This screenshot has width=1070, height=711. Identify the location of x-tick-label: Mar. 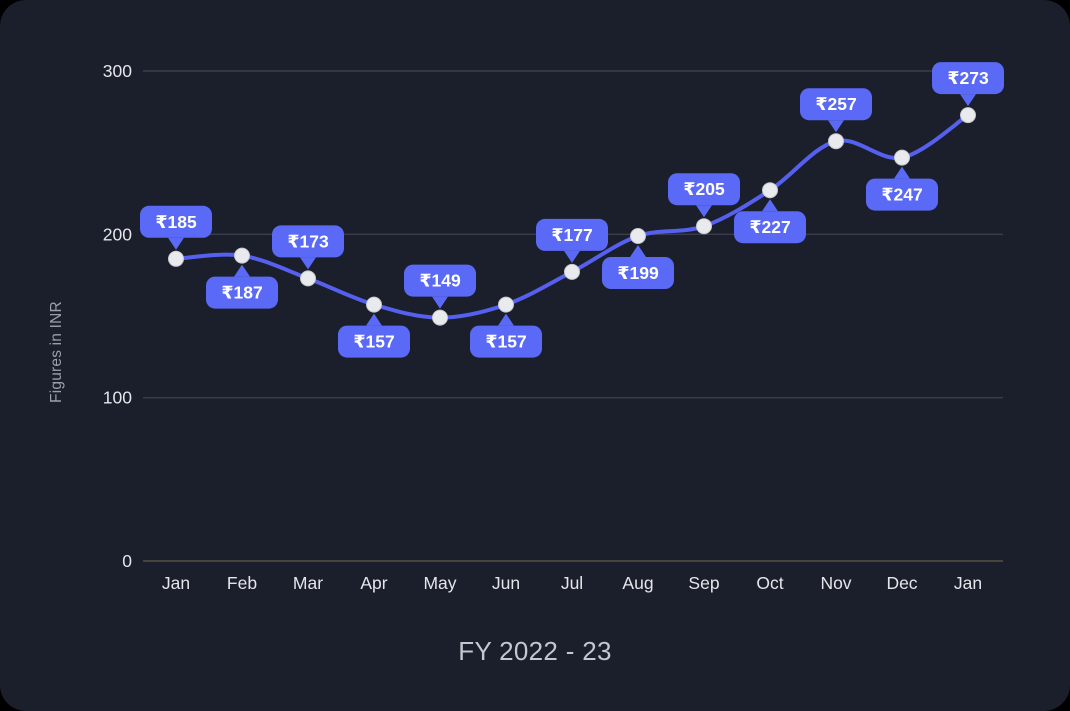
(308, 583).